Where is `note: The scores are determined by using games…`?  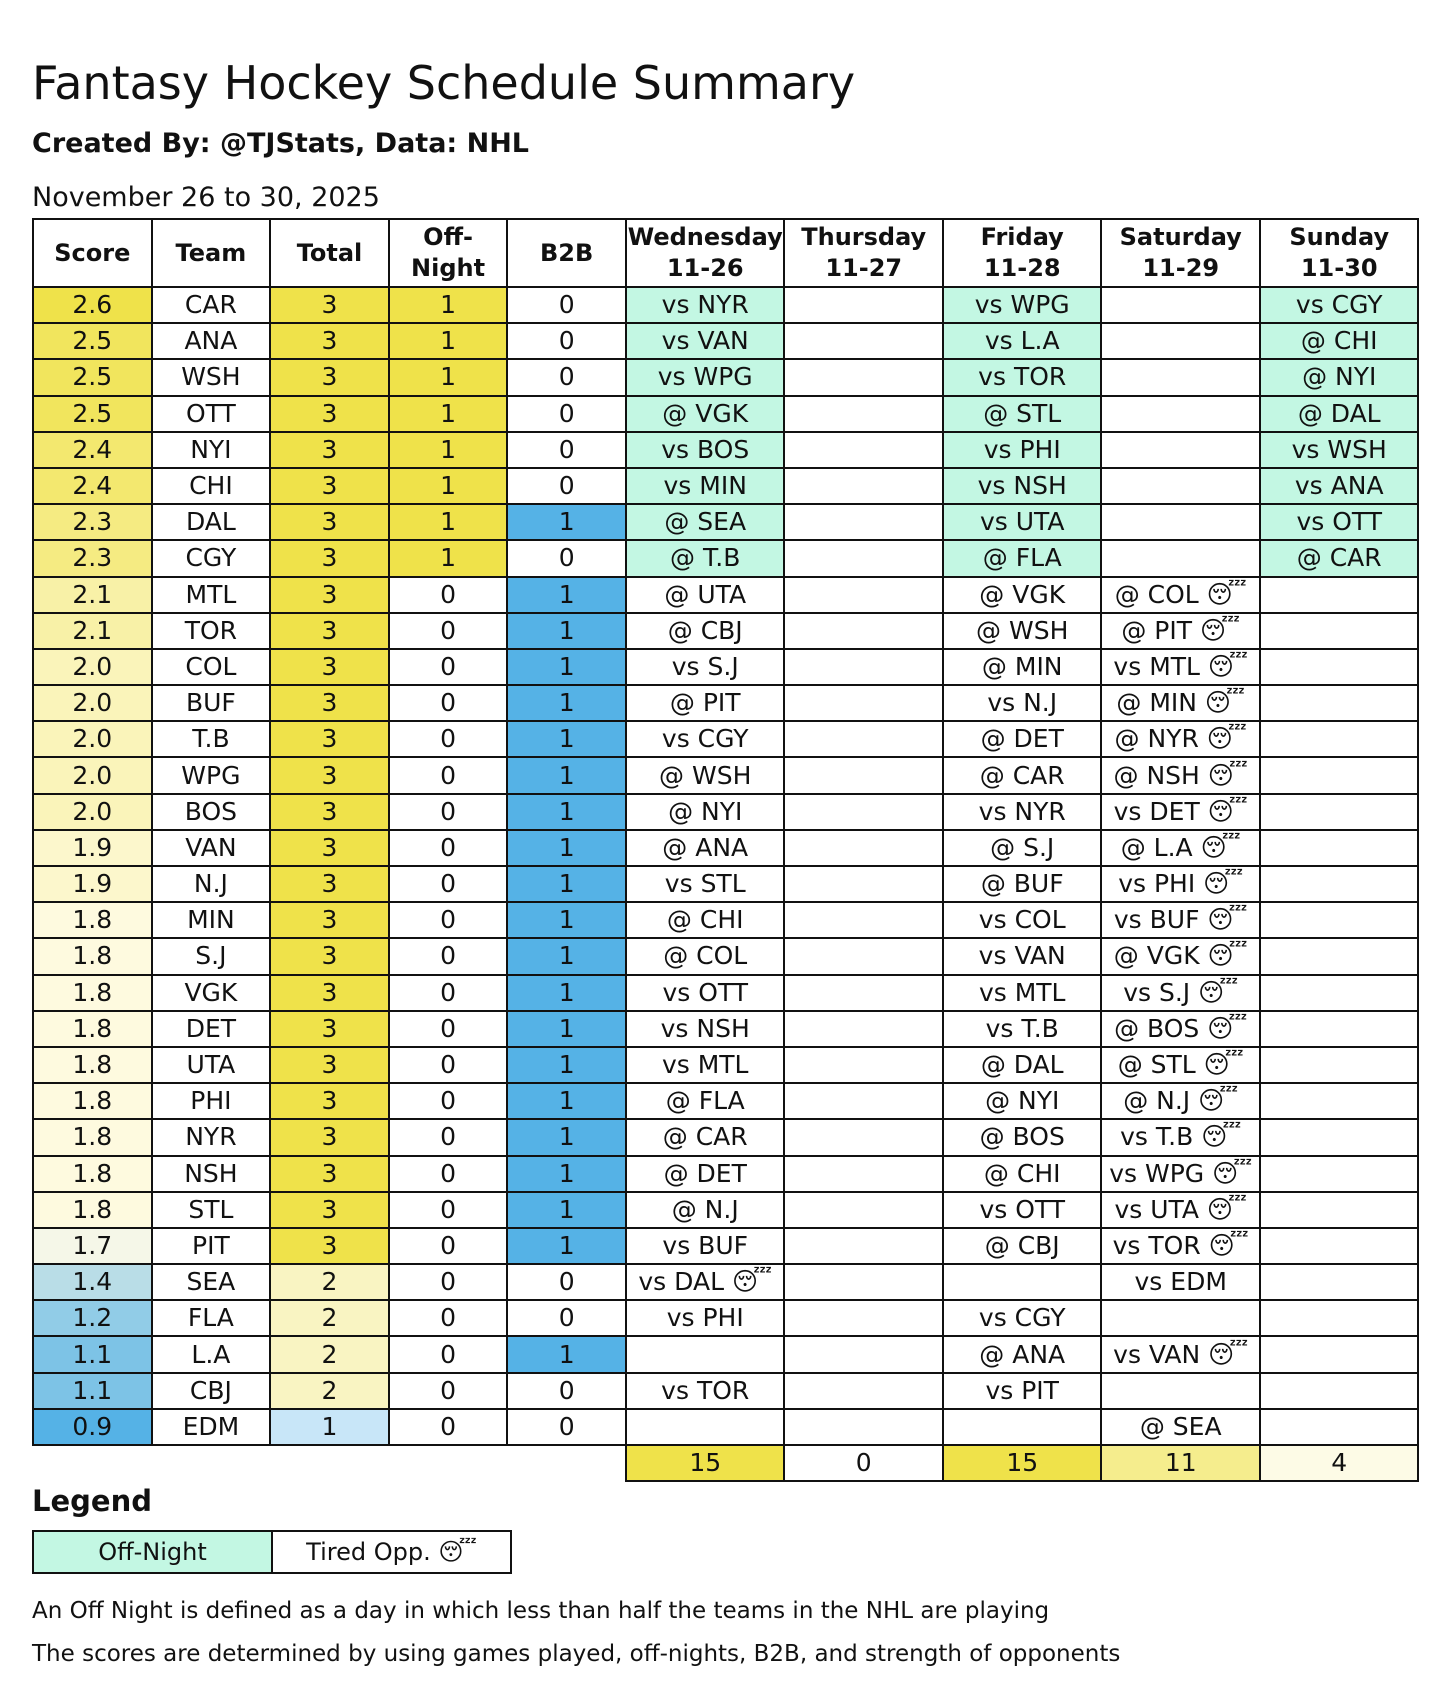 note: The scores are determined by using games… is located at coordinates (576, 1654).